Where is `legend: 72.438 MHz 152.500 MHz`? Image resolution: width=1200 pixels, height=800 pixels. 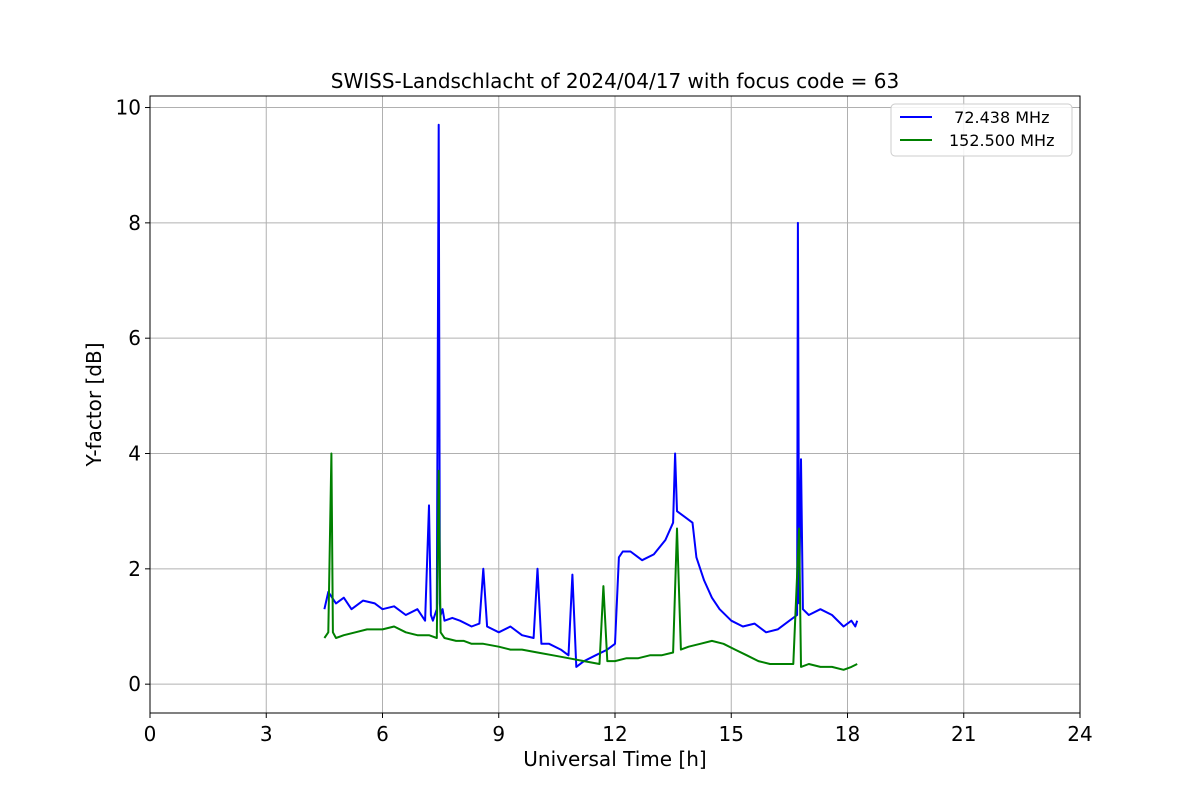
legend: 72.438 MHz 152.500 MHz is located at coordinates (981, 130).